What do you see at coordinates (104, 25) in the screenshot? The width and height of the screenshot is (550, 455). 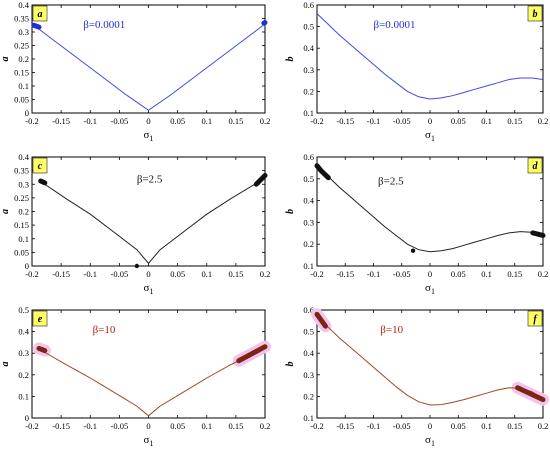 I see `beta-annotation: β=0.0001` at bounding box center [104, 25].